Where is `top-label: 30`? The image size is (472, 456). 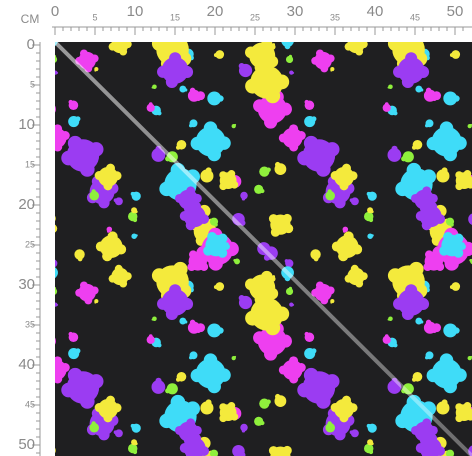
top-label: 30 is located at coordinates (295, 11).